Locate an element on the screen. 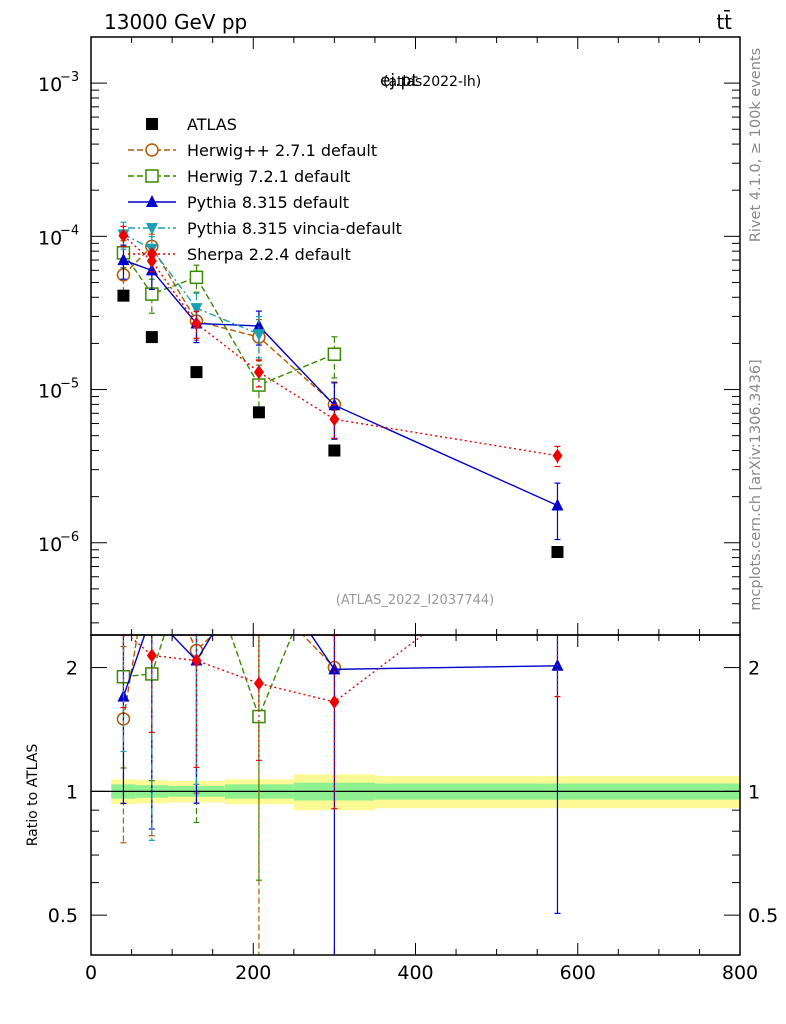 The height and width of the screenshot is (1024, 786). legend-entry: Pythia 8.315 default is located at coordinates (238, 202).